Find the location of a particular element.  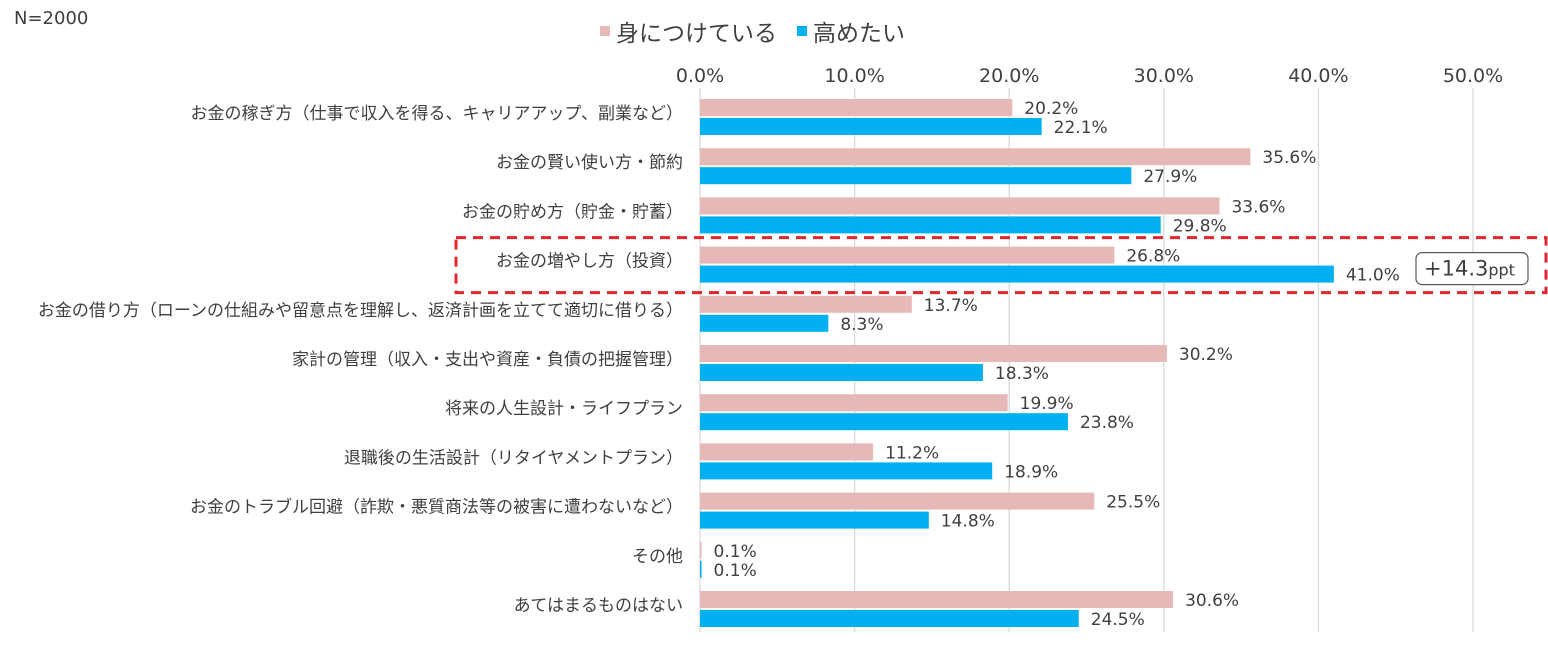

value-label-series-2-10: 24.5% is located at coordinates (1118, 620).